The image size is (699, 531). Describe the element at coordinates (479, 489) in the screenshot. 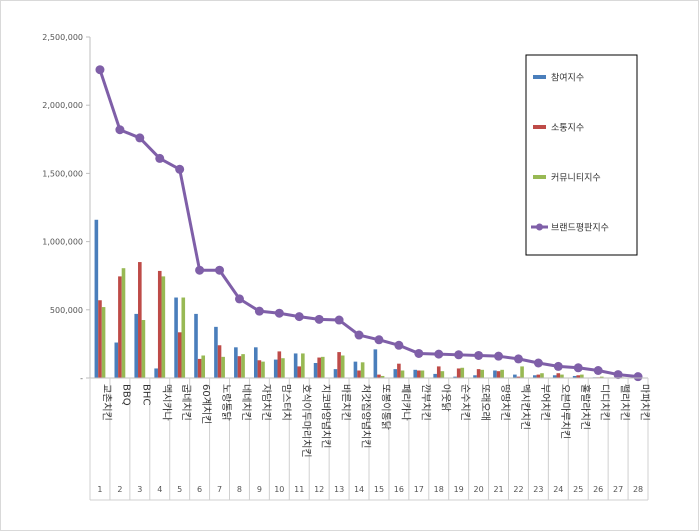

I see `rank-label: 20` at that location.